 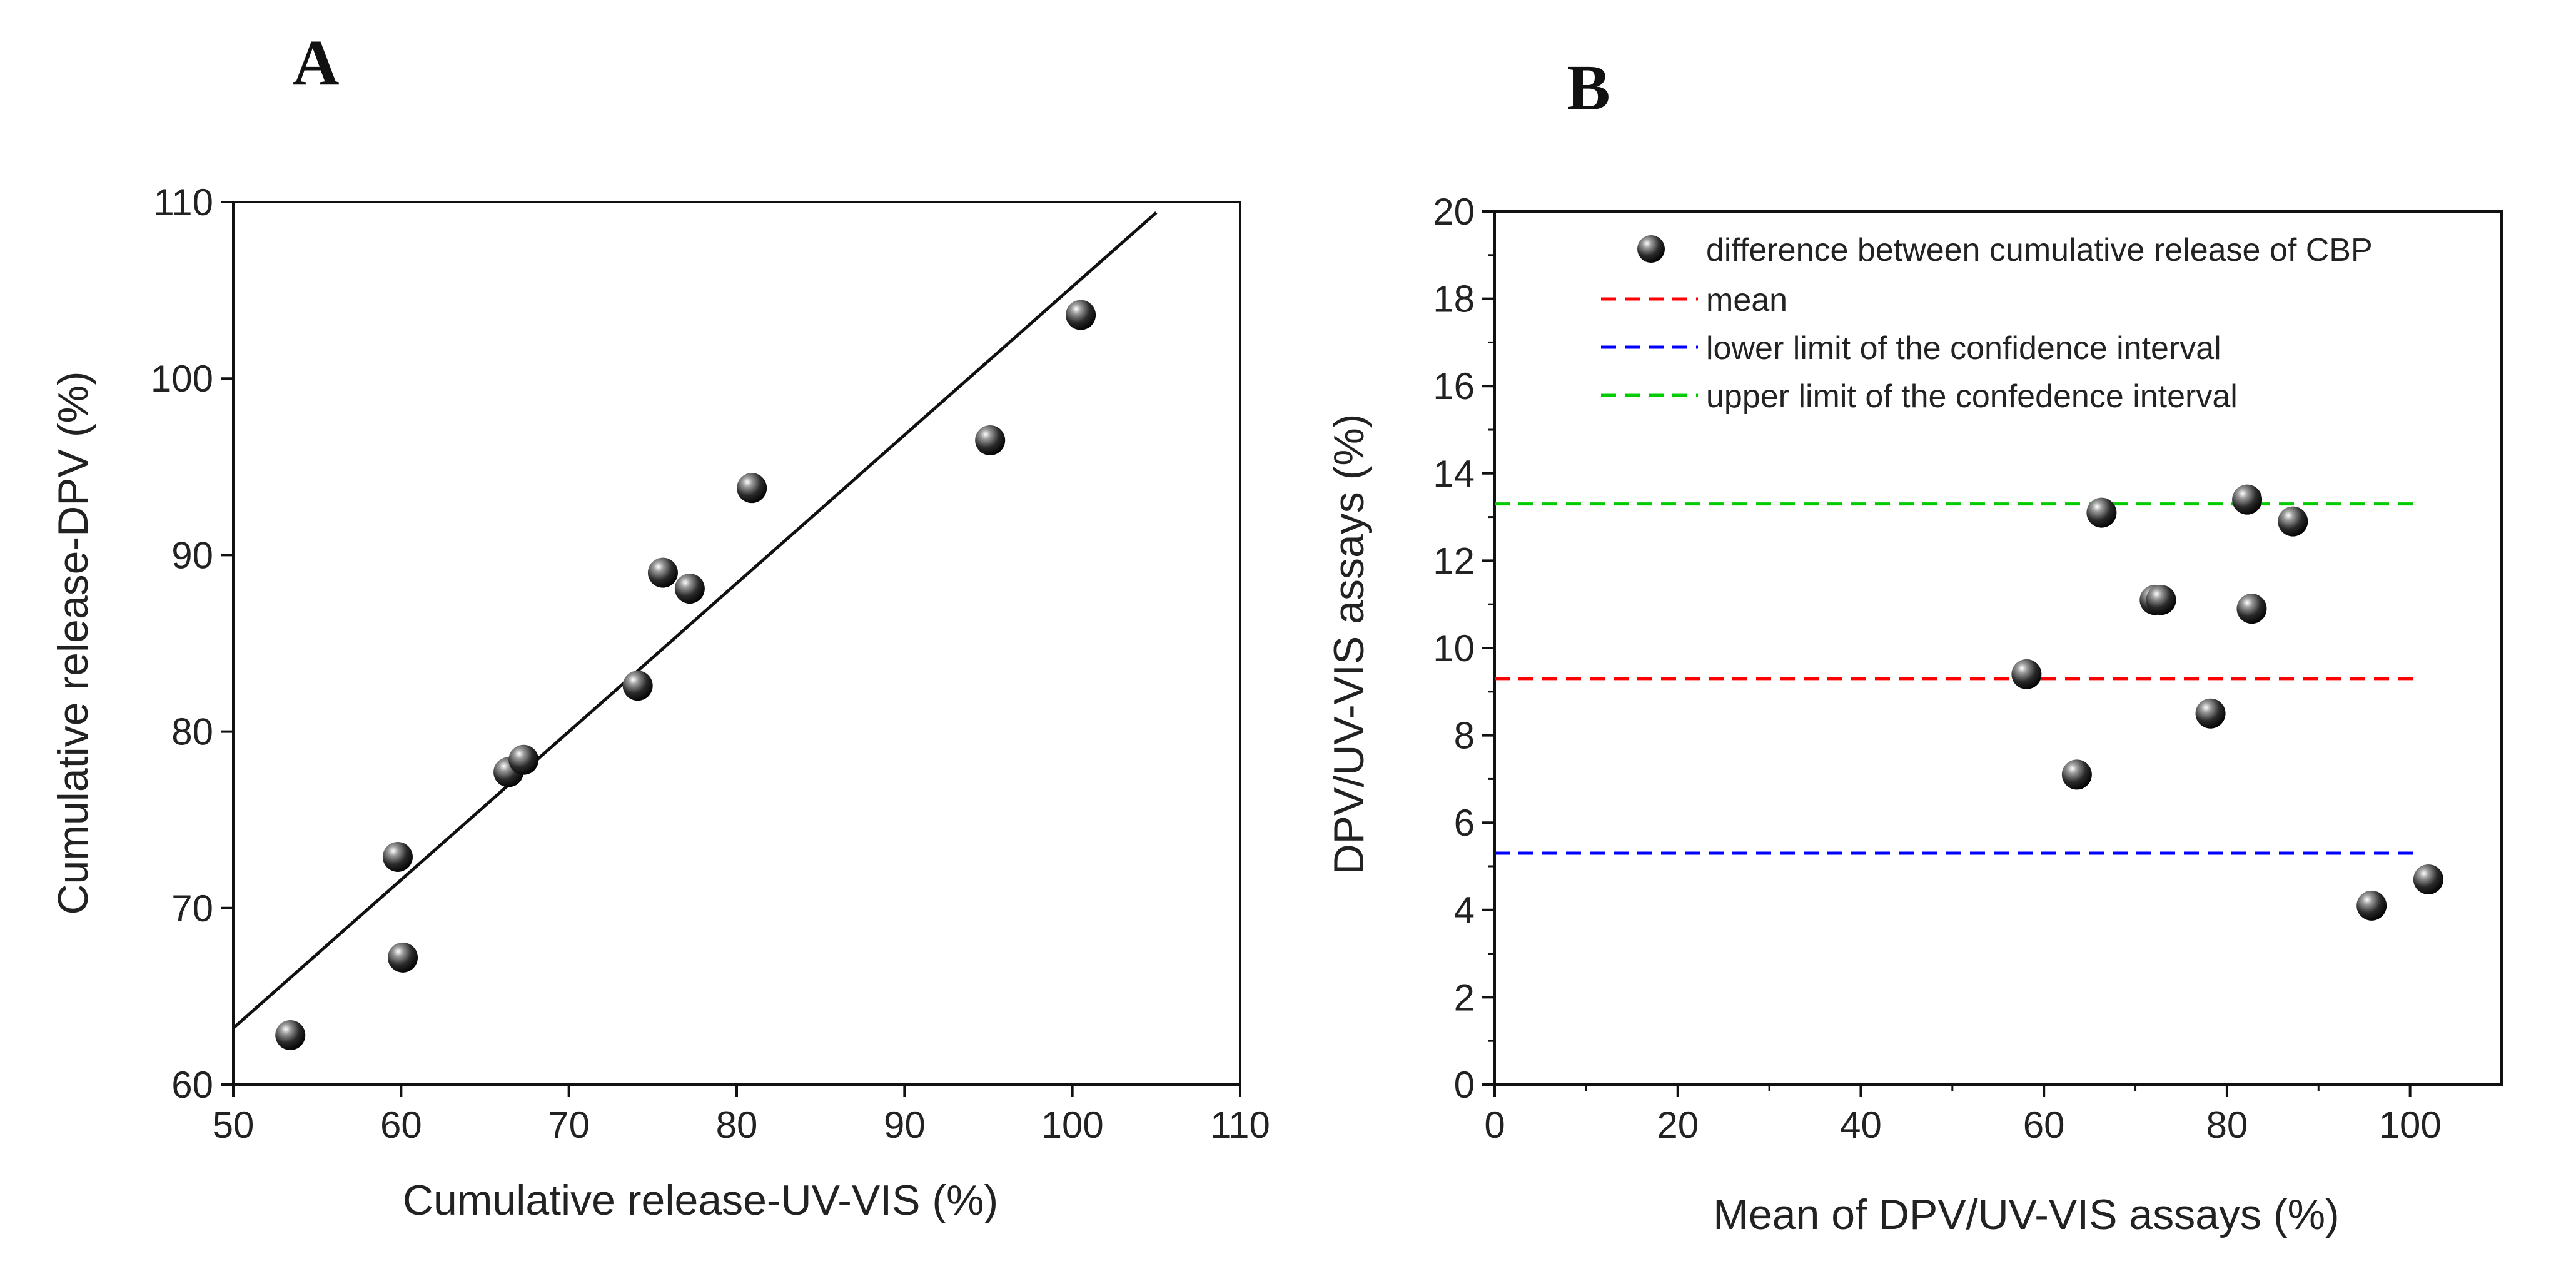 What do you see at coordinates (1454, 386) in the screenshot?
I see `y-tick-label-b: 16` at bounding box center [1454, 386].